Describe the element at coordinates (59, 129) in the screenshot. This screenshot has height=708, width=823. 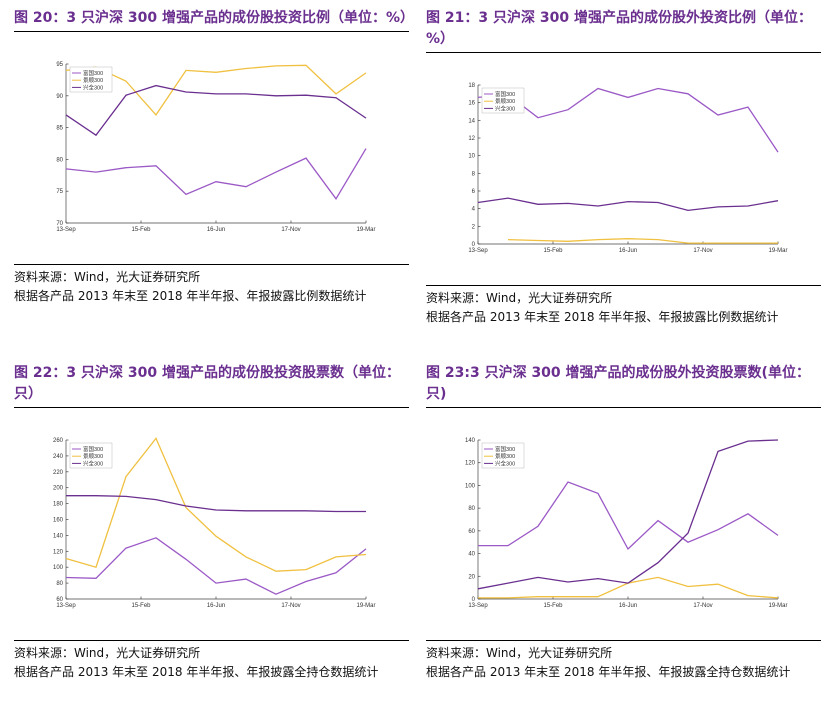
I see `y-tick-label: 85` at that location.